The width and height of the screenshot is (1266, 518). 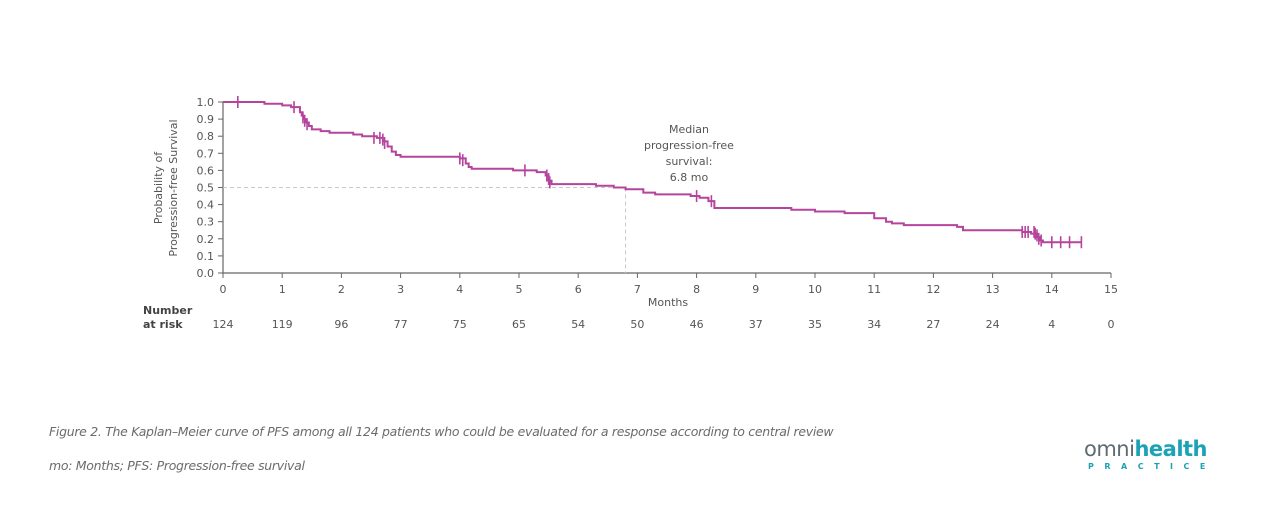 I want to click on median-annotation-line-3: survival:, so click(x=689, y=161).